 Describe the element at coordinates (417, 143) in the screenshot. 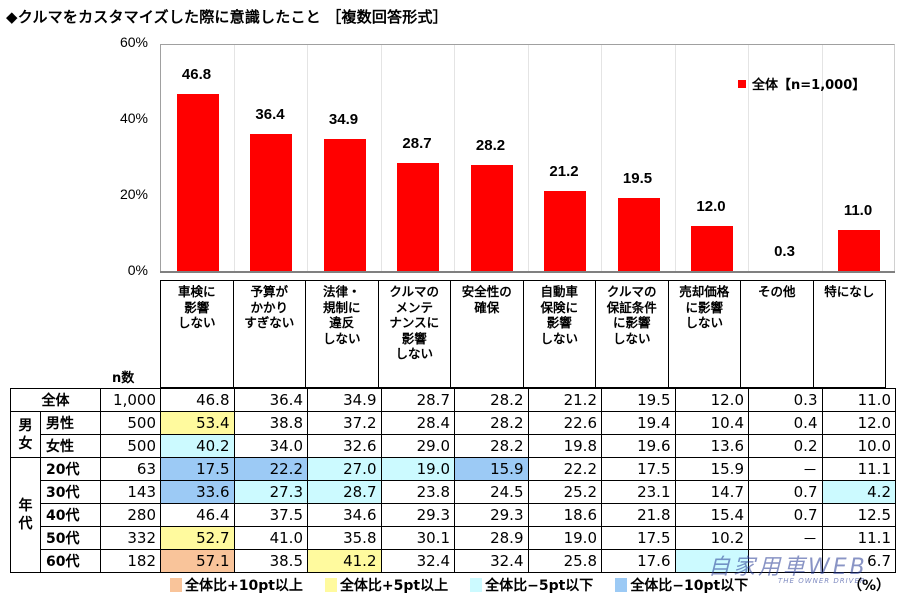

I see `bar-value-label: 28.7` at that location.